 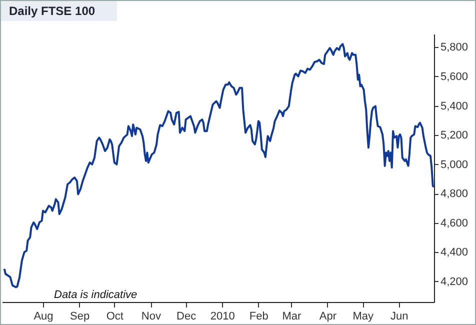 I want to click on chart-title: Daily FTSE 100, so click(x=59, y=11).